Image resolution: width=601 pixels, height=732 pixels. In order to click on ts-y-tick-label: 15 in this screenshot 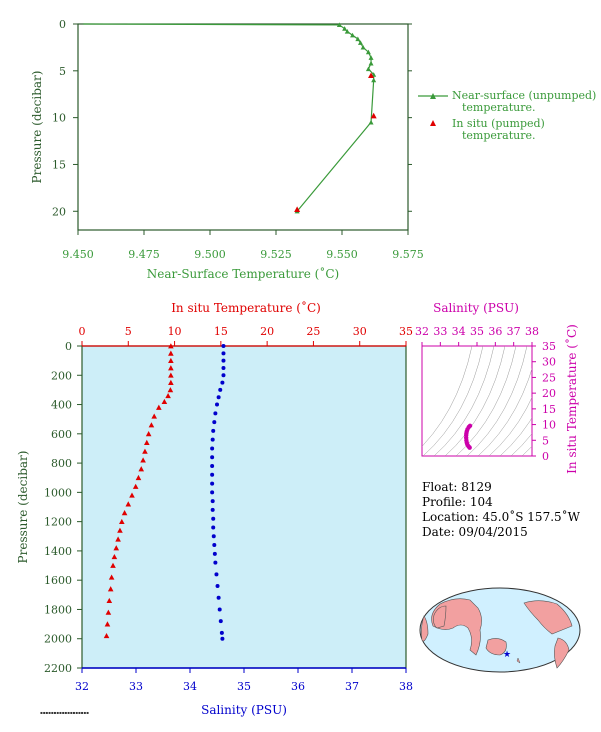, I will do `click(549, 409)`.